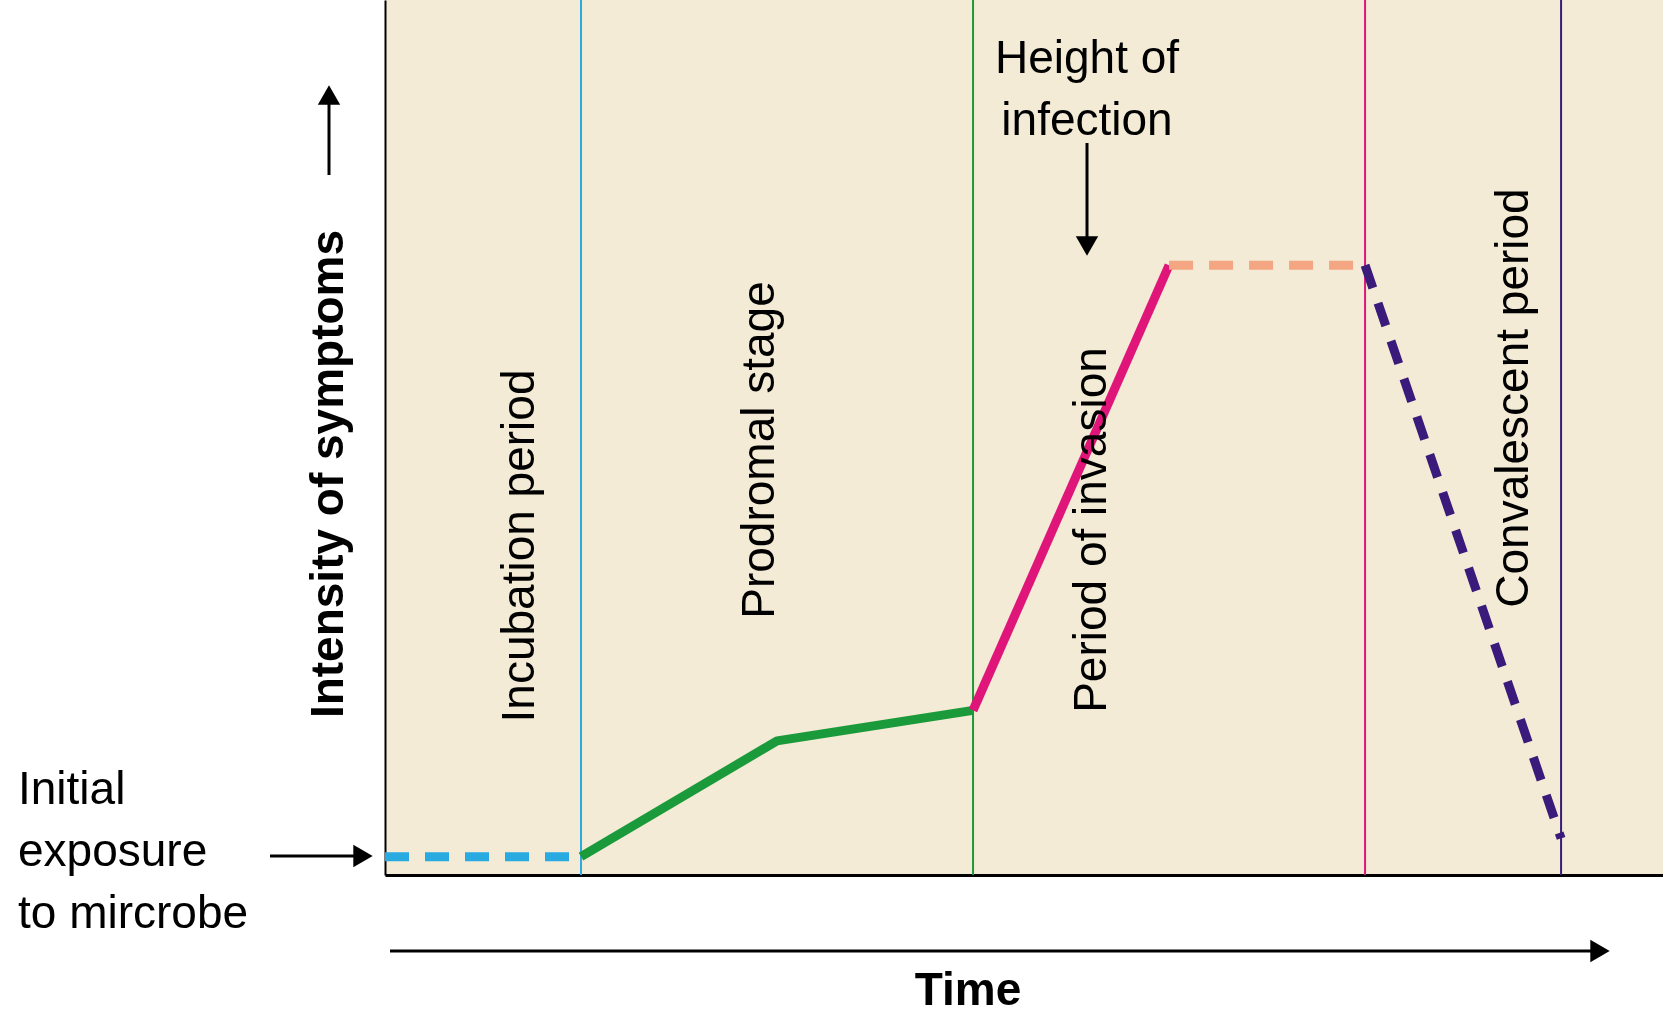  Describe the element at coordinates (758, 450) in the screenshot. I see `annotation: Prodromal stage` at that location.